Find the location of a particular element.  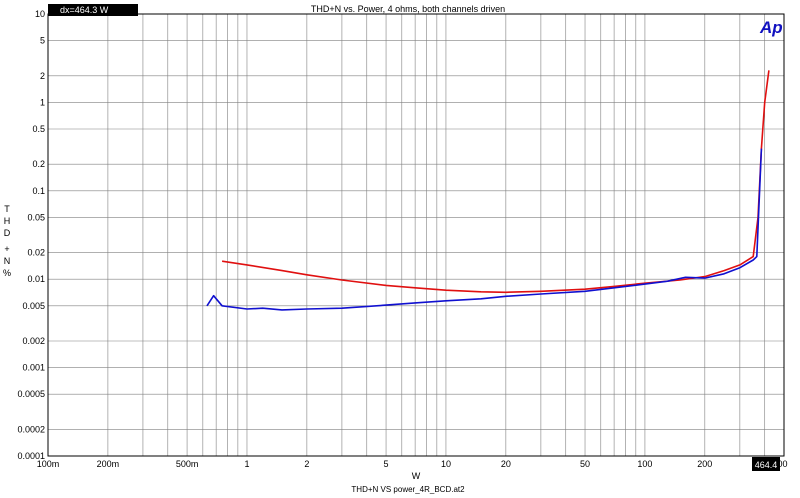

y-tick-label: 0.5 is located at coordinates (38, 129).